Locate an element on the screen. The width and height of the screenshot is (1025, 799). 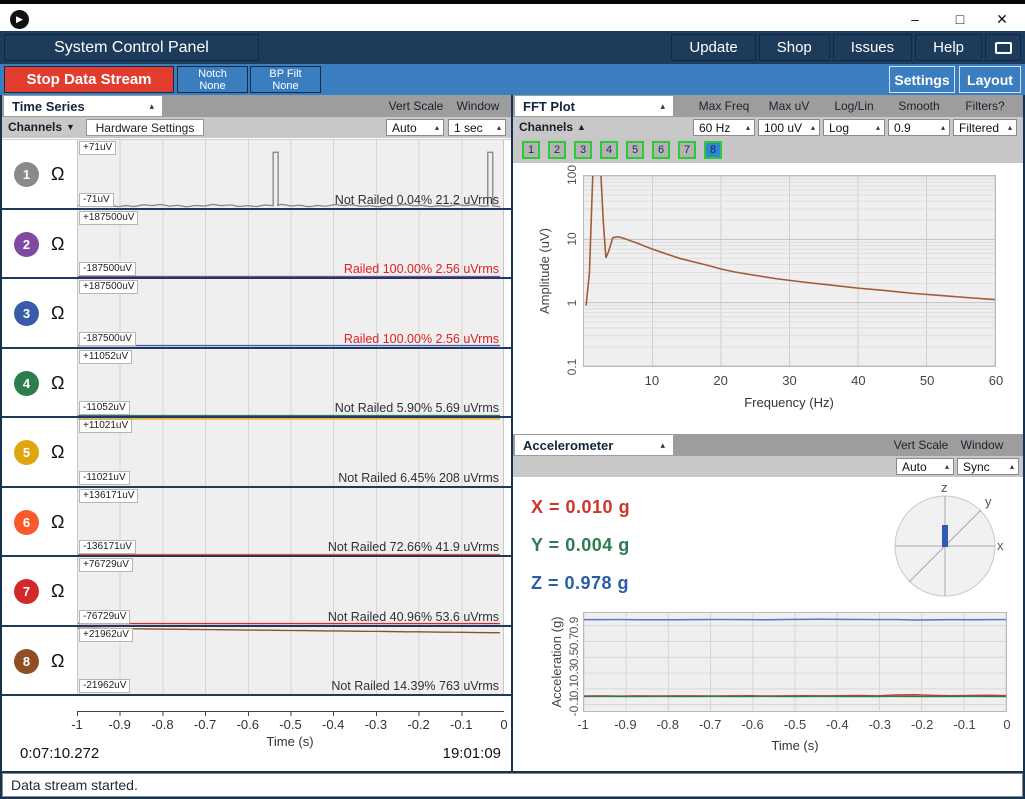
accel-plot is located at coordinates (795, 662).